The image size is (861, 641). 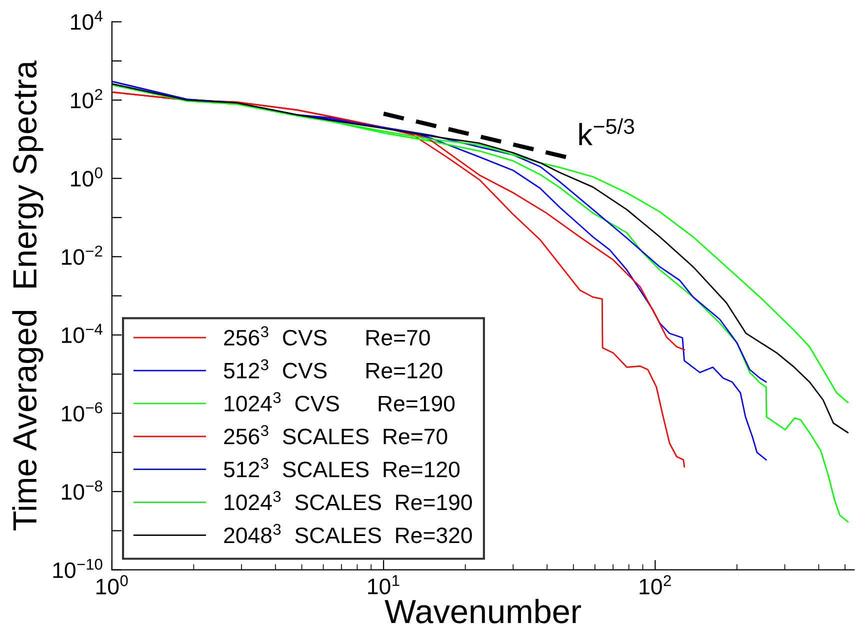 I want to click on y-tick-label: 10$^{−8}$, so click(x=82, y=490).